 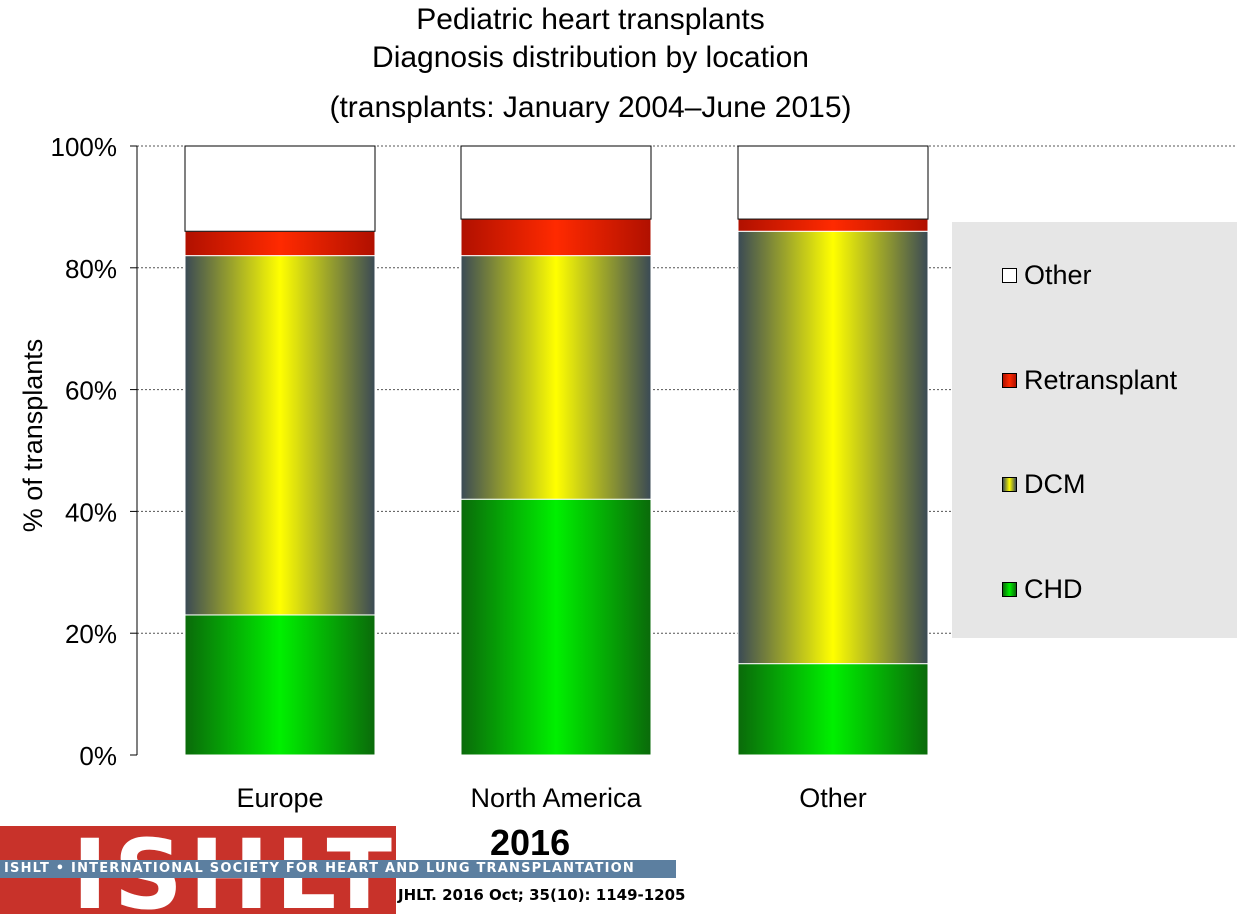 What do you see at coordinates (91, 634) in the screenshot?
I see `y-tick-label: 20%` at bounding box center [91, 634].